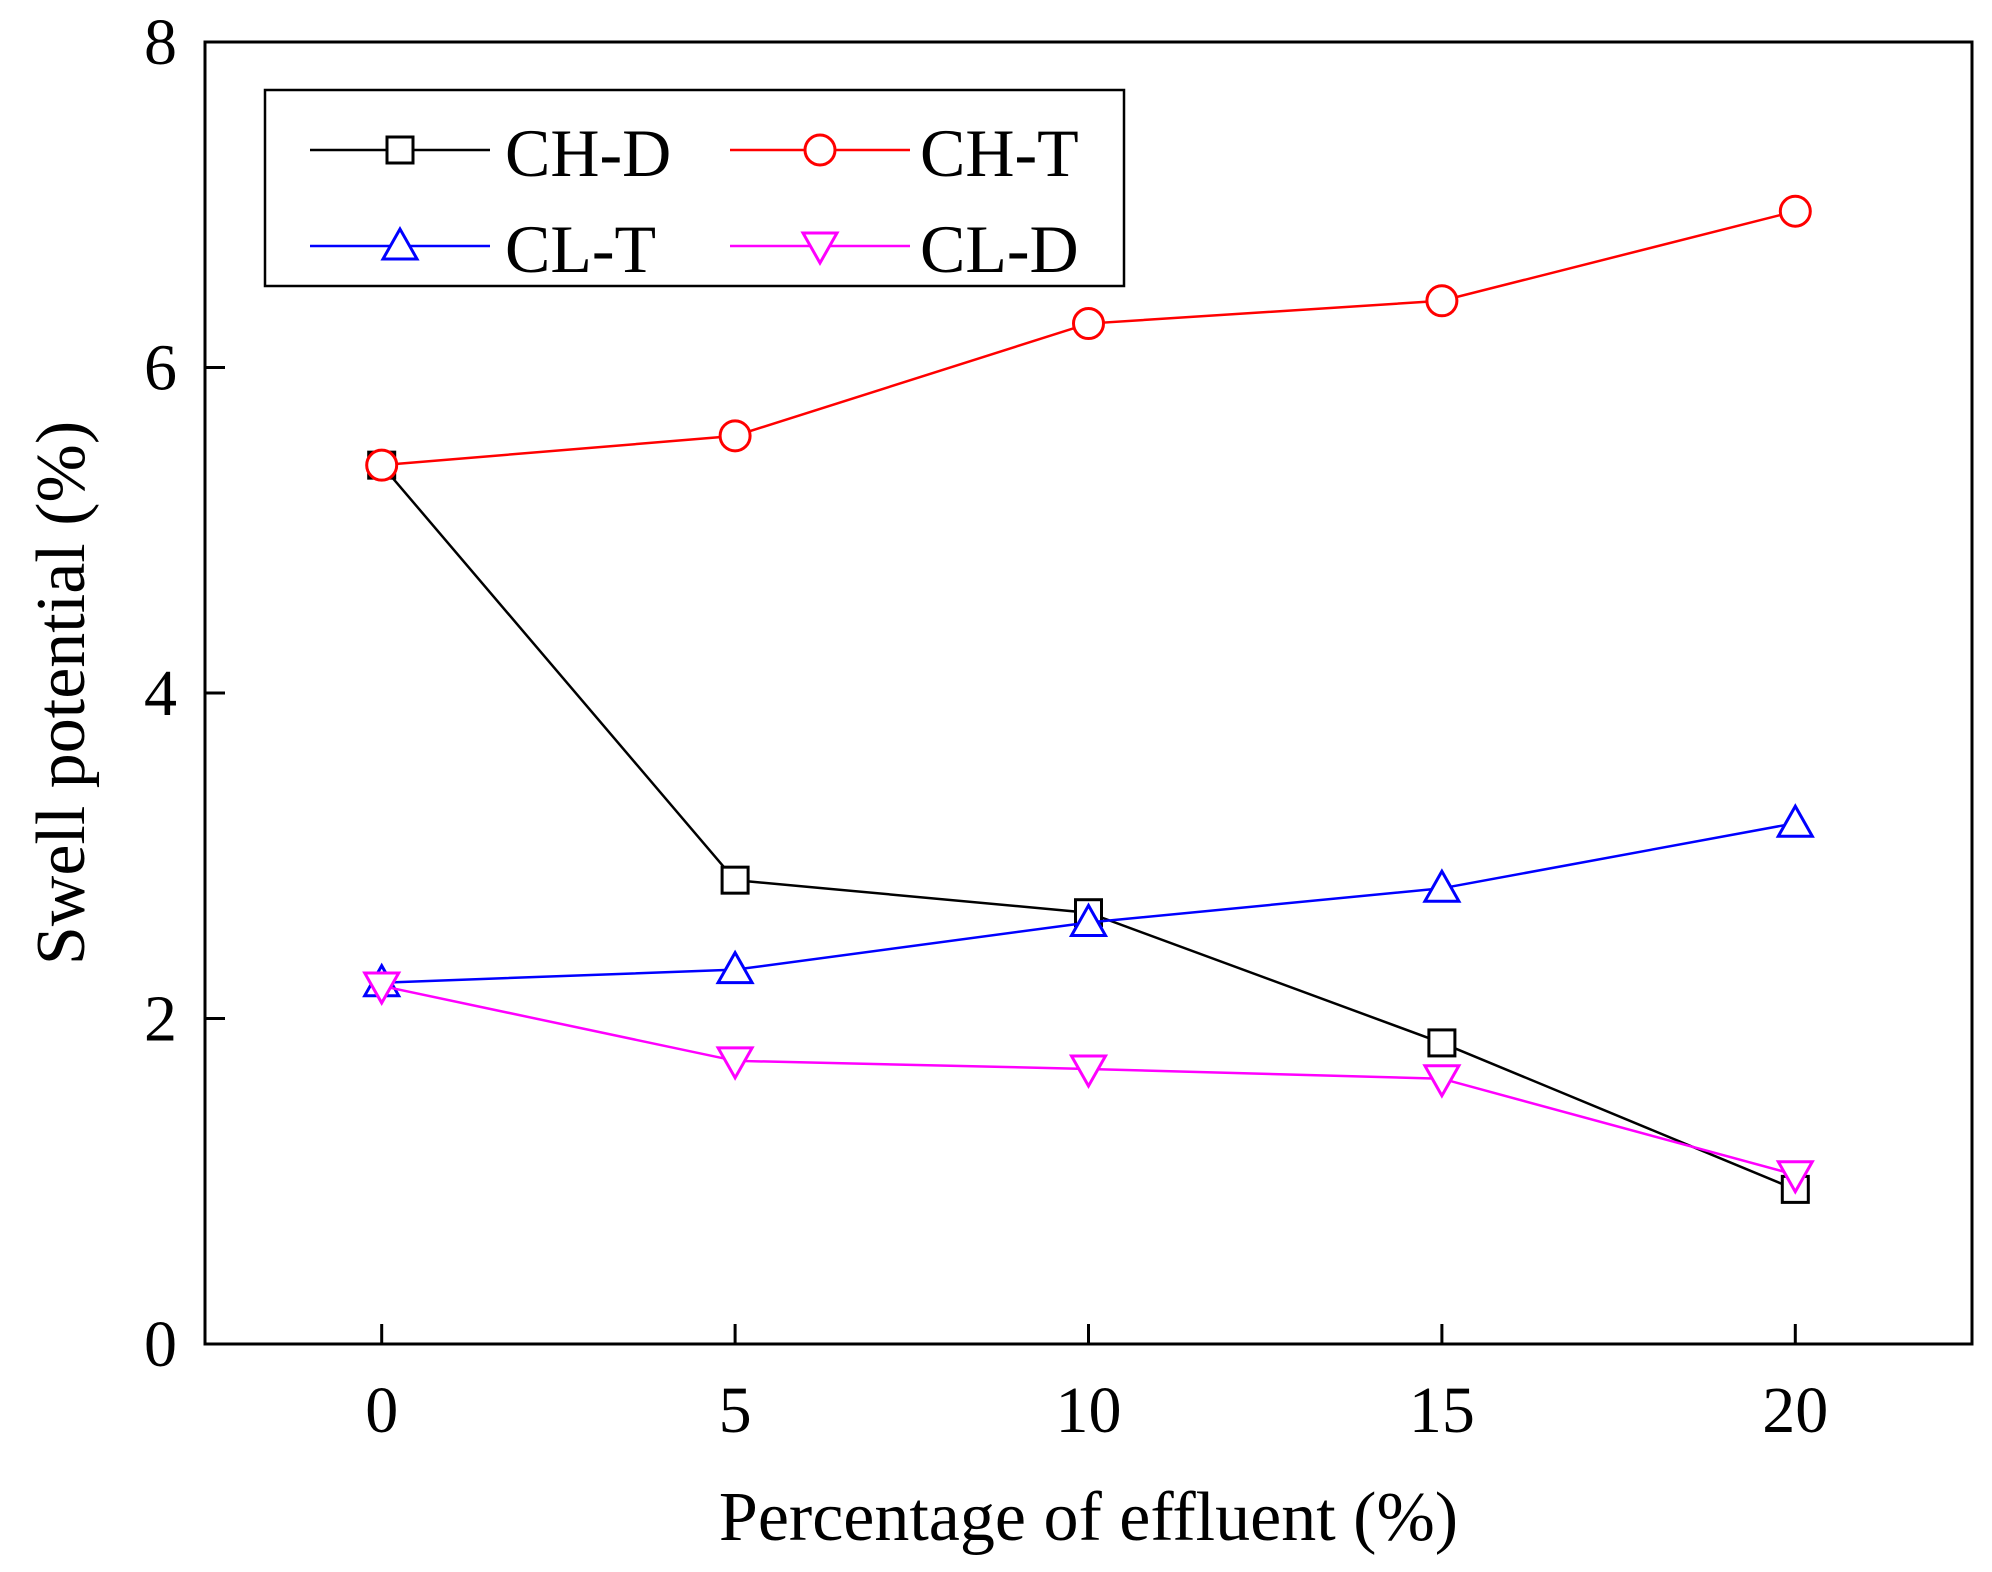  What do you see at coordinates (483, 249) in the screenshot?
I see `legend-item-cl-t: CL-T` at bounding box center [483, 249].